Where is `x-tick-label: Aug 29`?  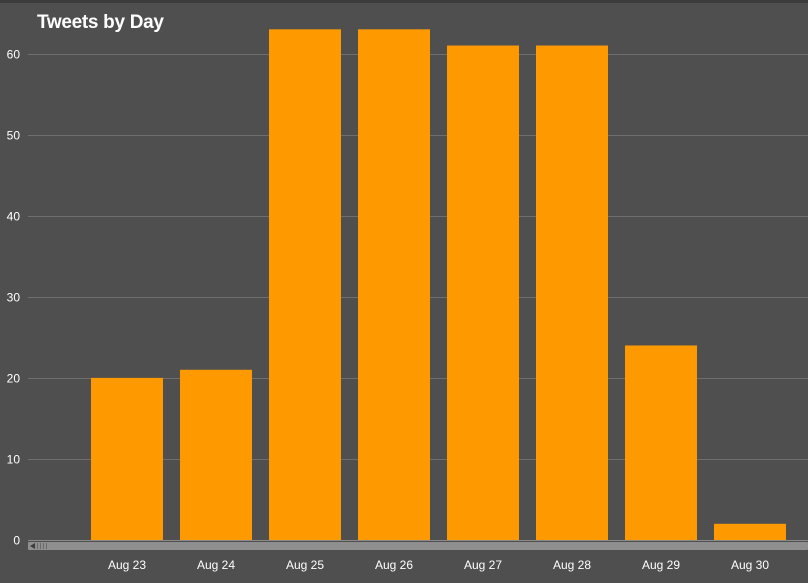
x-tick-label: Aug 29 is located at coordinates (661, 565).